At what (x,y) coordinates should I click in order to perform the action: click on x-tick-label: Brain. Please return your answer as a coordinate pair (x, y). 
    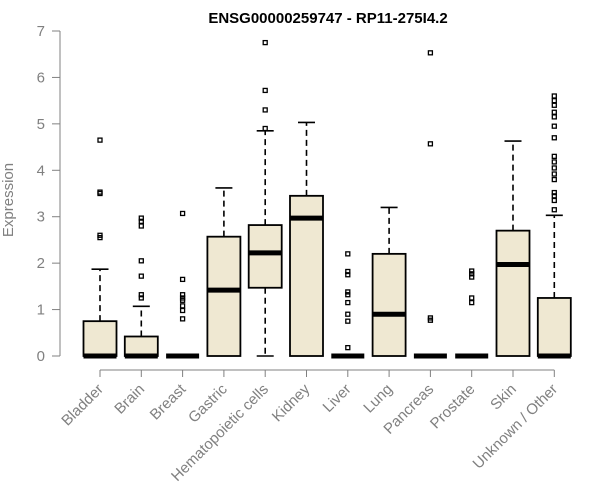
    Looking at the image, I should click on (129, 399).